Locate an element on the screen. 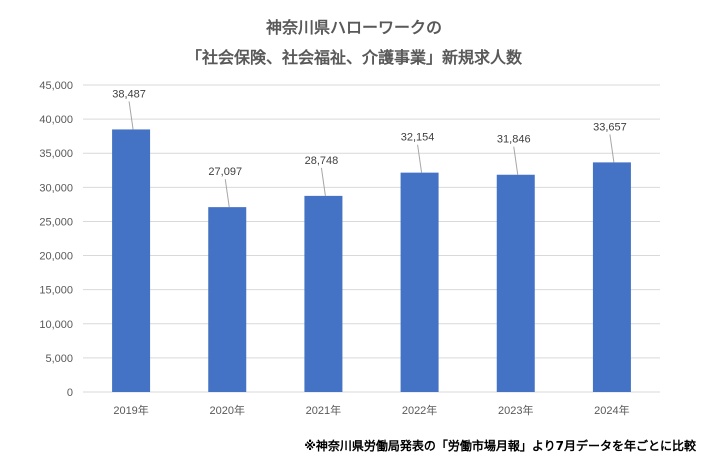  x-tick-label: 2024年 is located at coordinates (611, 410).